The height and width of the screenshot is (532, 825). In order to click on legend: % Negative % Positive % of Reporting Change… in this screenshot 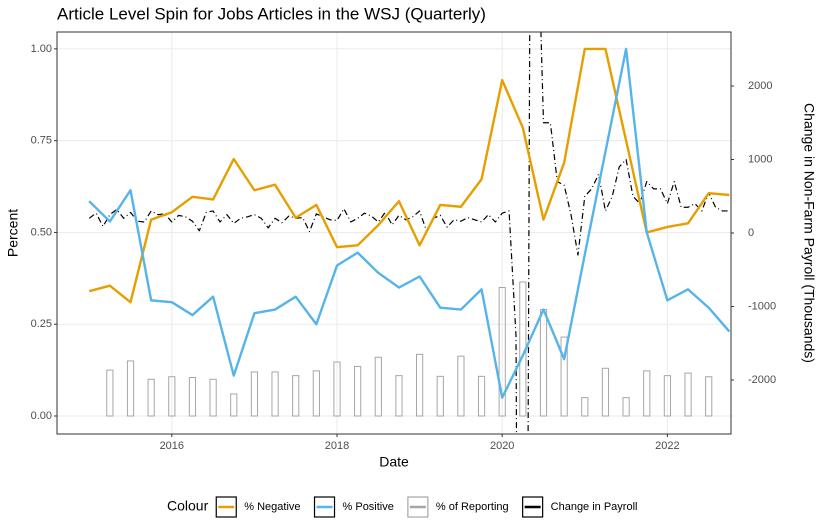, I will do `click(426, 507)`.